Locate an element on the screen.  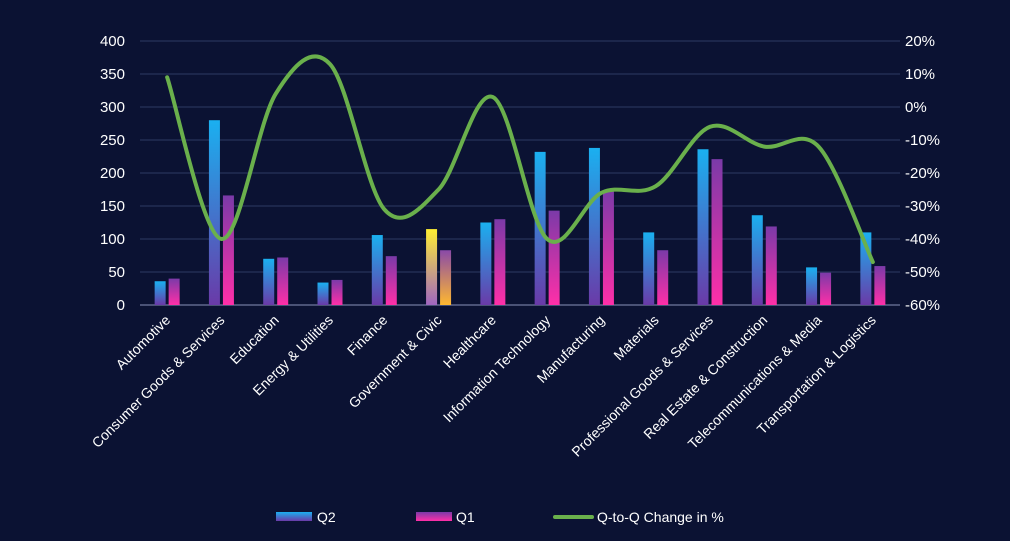
category-label: Education is located at coordinates (253, 339).